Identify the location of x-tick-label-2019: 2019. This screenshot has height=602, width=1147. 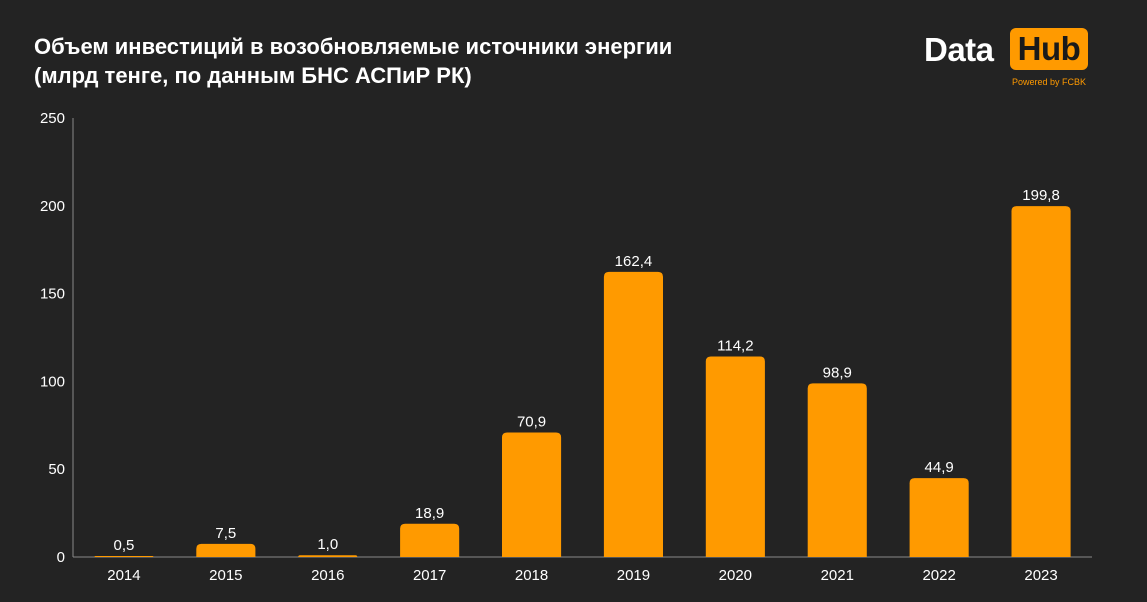
(633, 575).